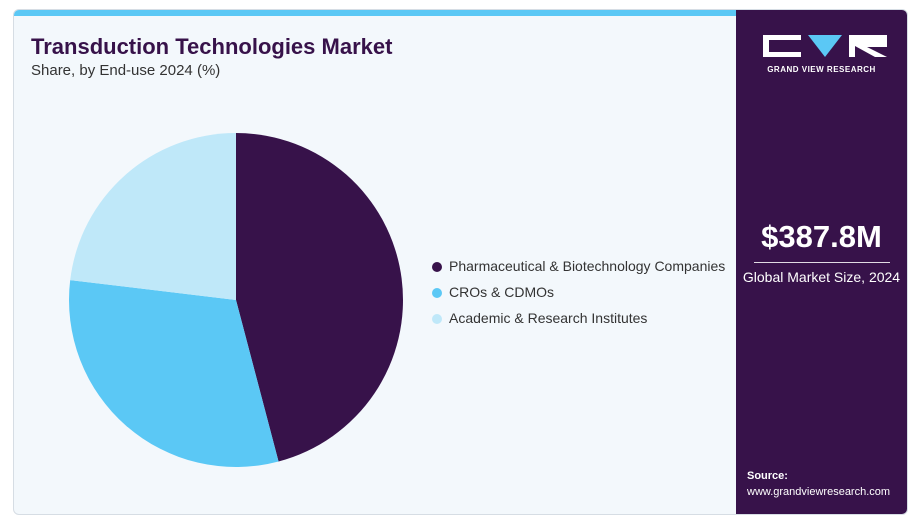 The width and height of the screenshot is (914, 521). Describe the element at coordinates (821, 277) in the screenshot. I see `market-size-label: Global Market Size, 2024` at that location.